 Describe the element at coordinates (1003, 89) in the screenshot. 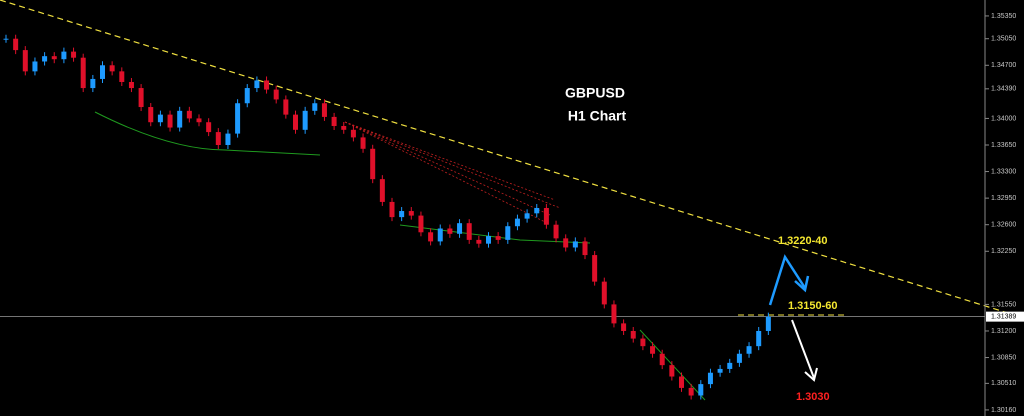

I see `y-tick-label: 1.34390` at that location.